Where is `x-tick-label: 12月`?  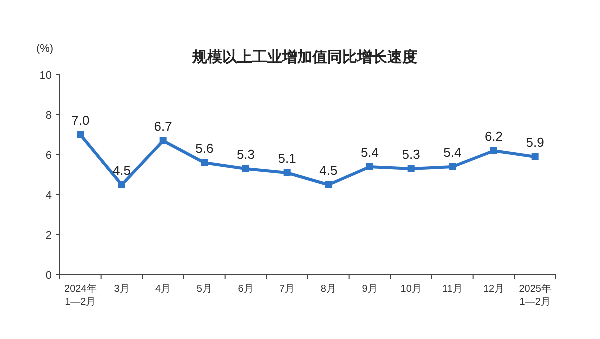 x-tick-label: 12月 is located at coordinates (494, 289).